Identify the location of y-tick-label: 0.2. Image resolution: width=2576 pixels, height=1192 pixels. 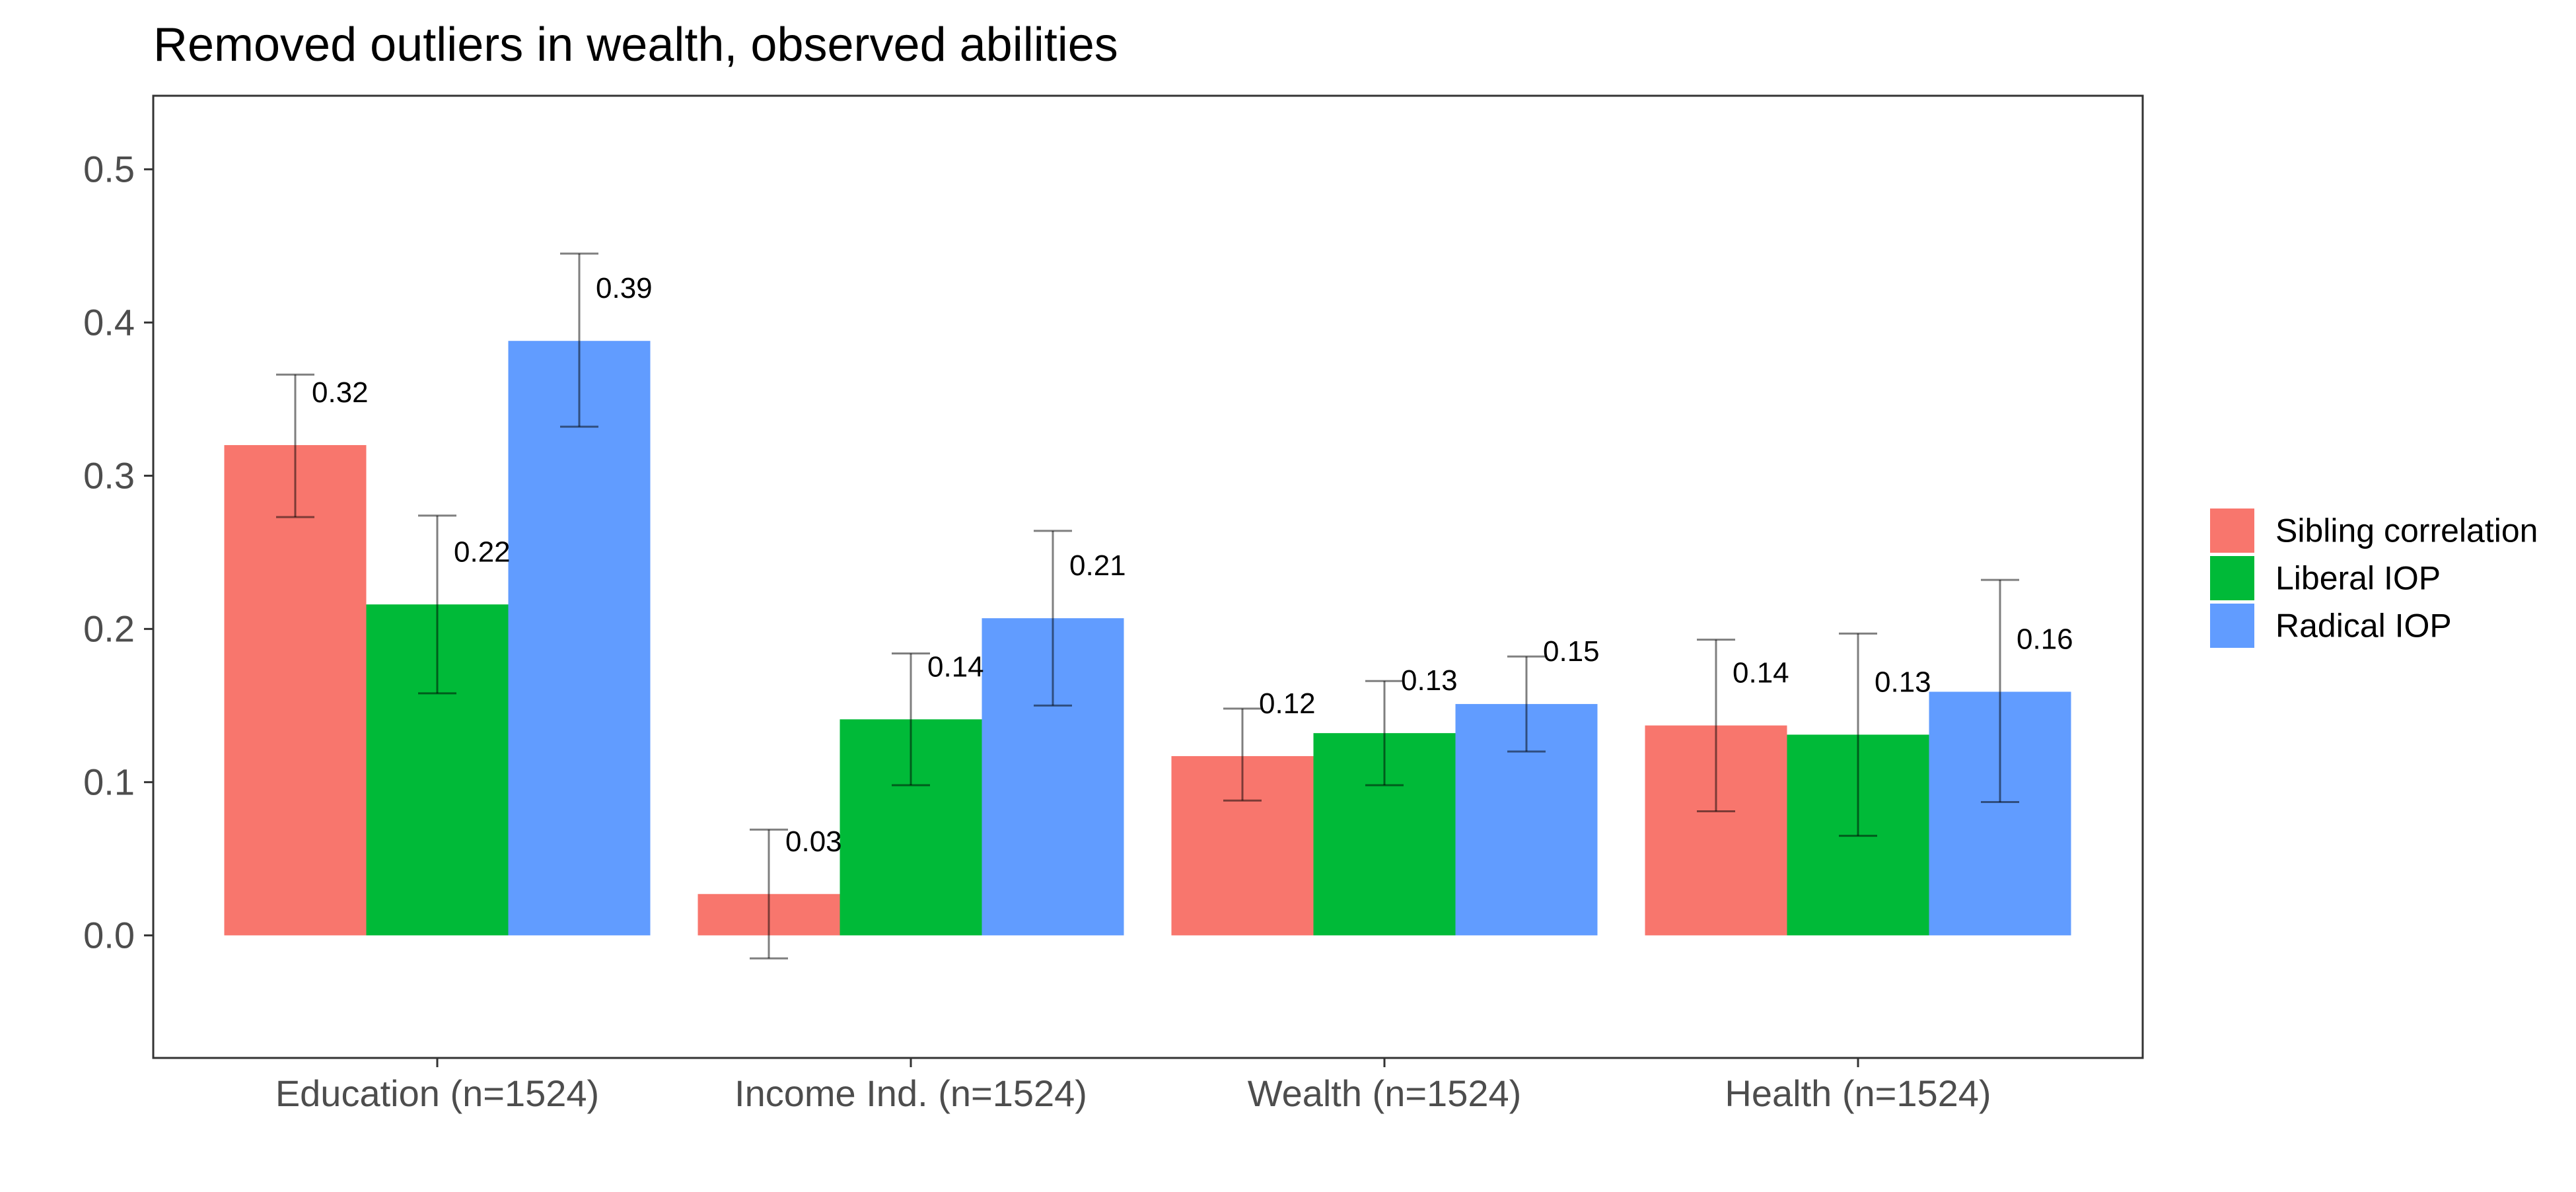
(109, 628).